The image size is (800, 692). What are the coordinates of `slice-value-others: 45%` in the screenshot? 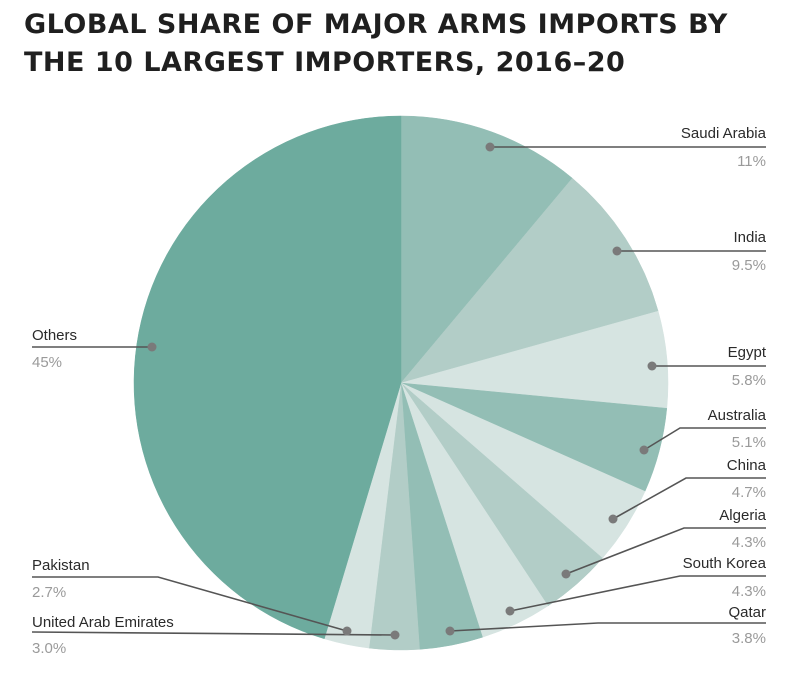 It's located at (47, 362).